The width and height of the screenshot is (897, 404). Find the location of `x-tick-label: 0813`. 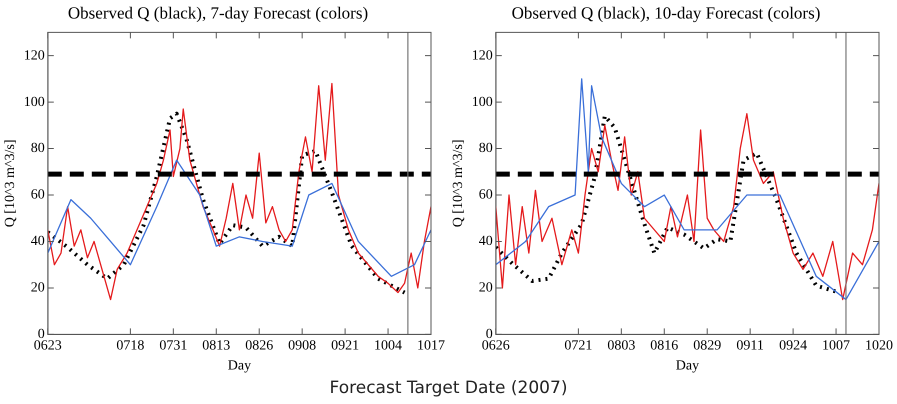

x-tick-label: 0813 is located at coordinates (216, 346).